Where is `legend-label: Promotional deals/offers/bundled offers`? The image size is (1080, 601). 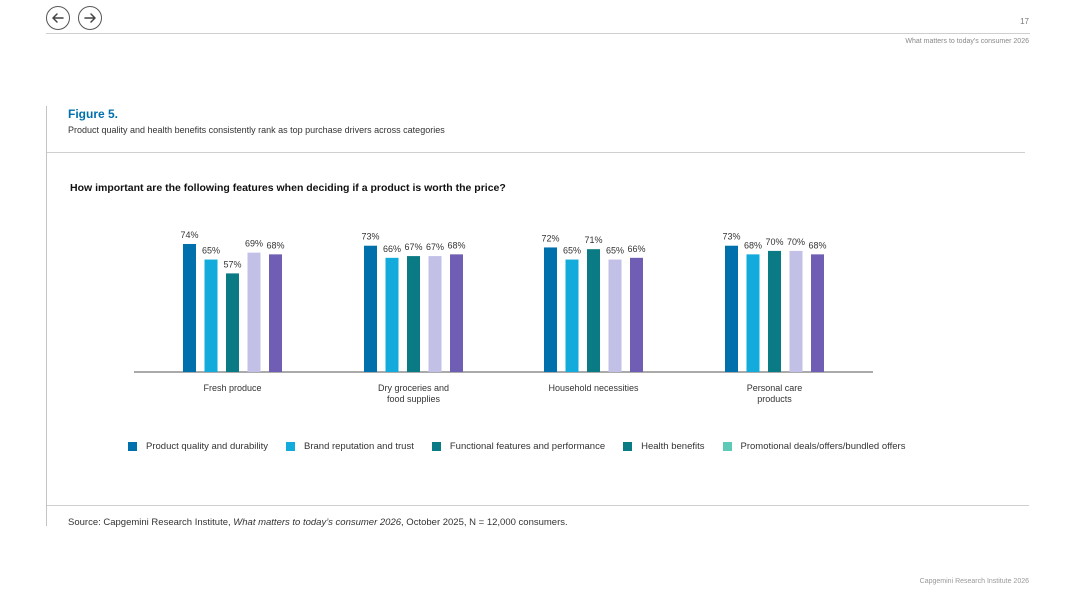 legend-label: Promotional deals/offers/bundled offers is located at coordinates (823, 446).